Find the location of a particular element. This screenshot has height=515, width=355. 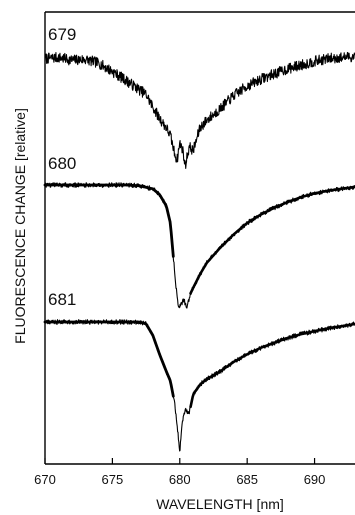

series-label-681: 681 is located at coordinates (62, 299).